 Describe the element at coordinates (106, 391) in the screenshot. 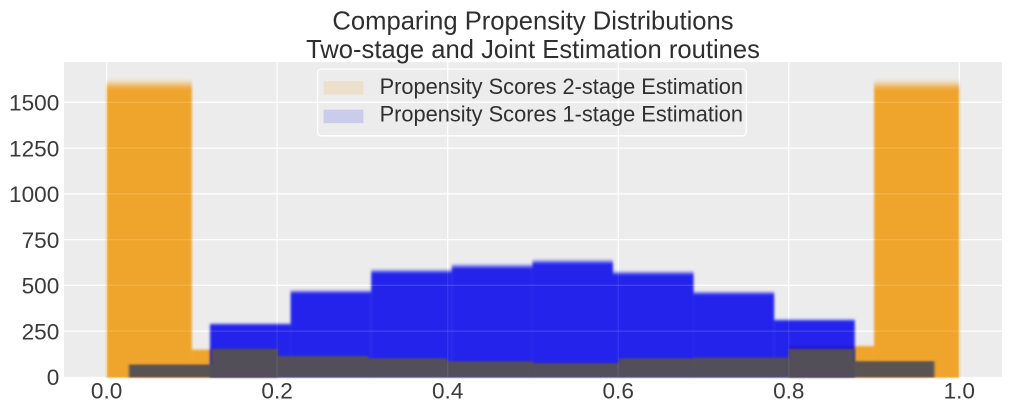

I see `svg-text: 0.0` at that location.